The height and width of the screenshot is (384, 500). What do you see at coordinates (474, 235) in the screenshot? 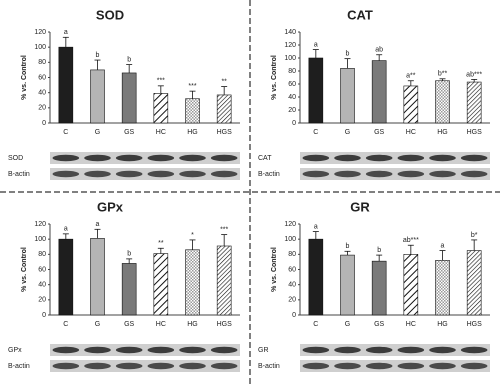
I see `annotation: b*` at bounding box center [474, 235].